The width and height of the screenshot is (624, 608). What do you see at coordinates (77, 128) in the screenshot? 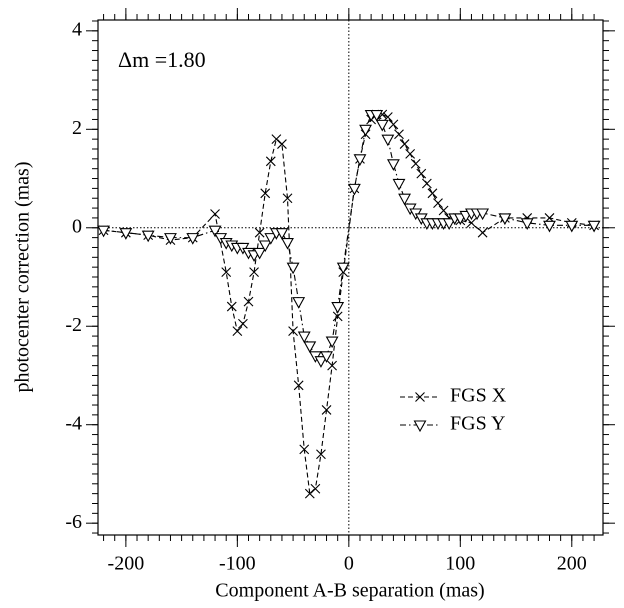
I see `y-tick-label: 2` at bounding box center [77, 128].